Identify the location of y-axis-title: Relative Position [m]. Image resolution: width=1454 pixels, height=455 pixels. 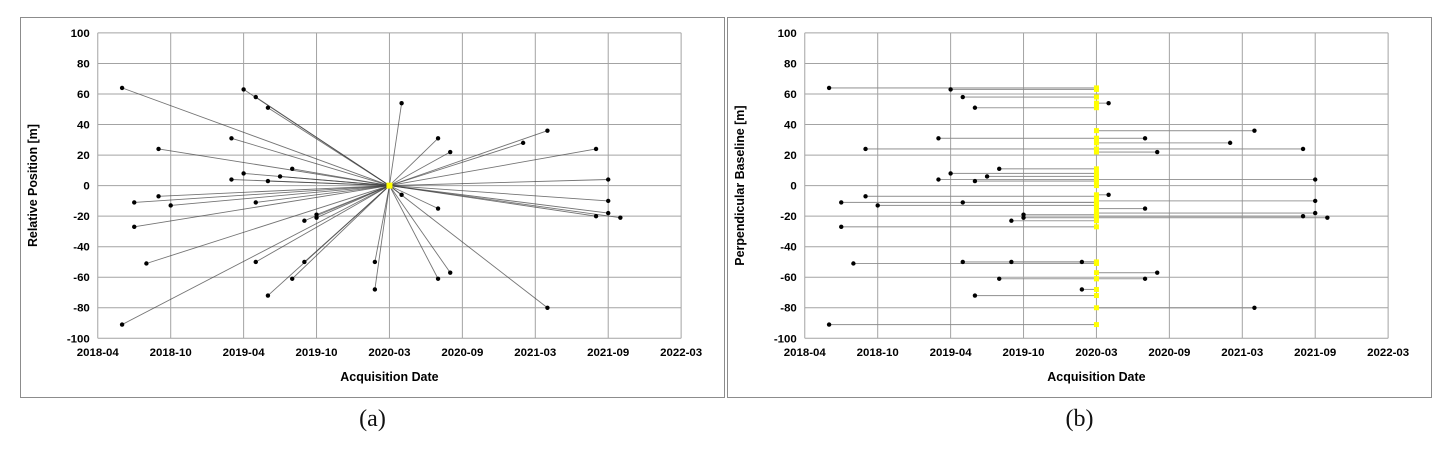
(33, 185).